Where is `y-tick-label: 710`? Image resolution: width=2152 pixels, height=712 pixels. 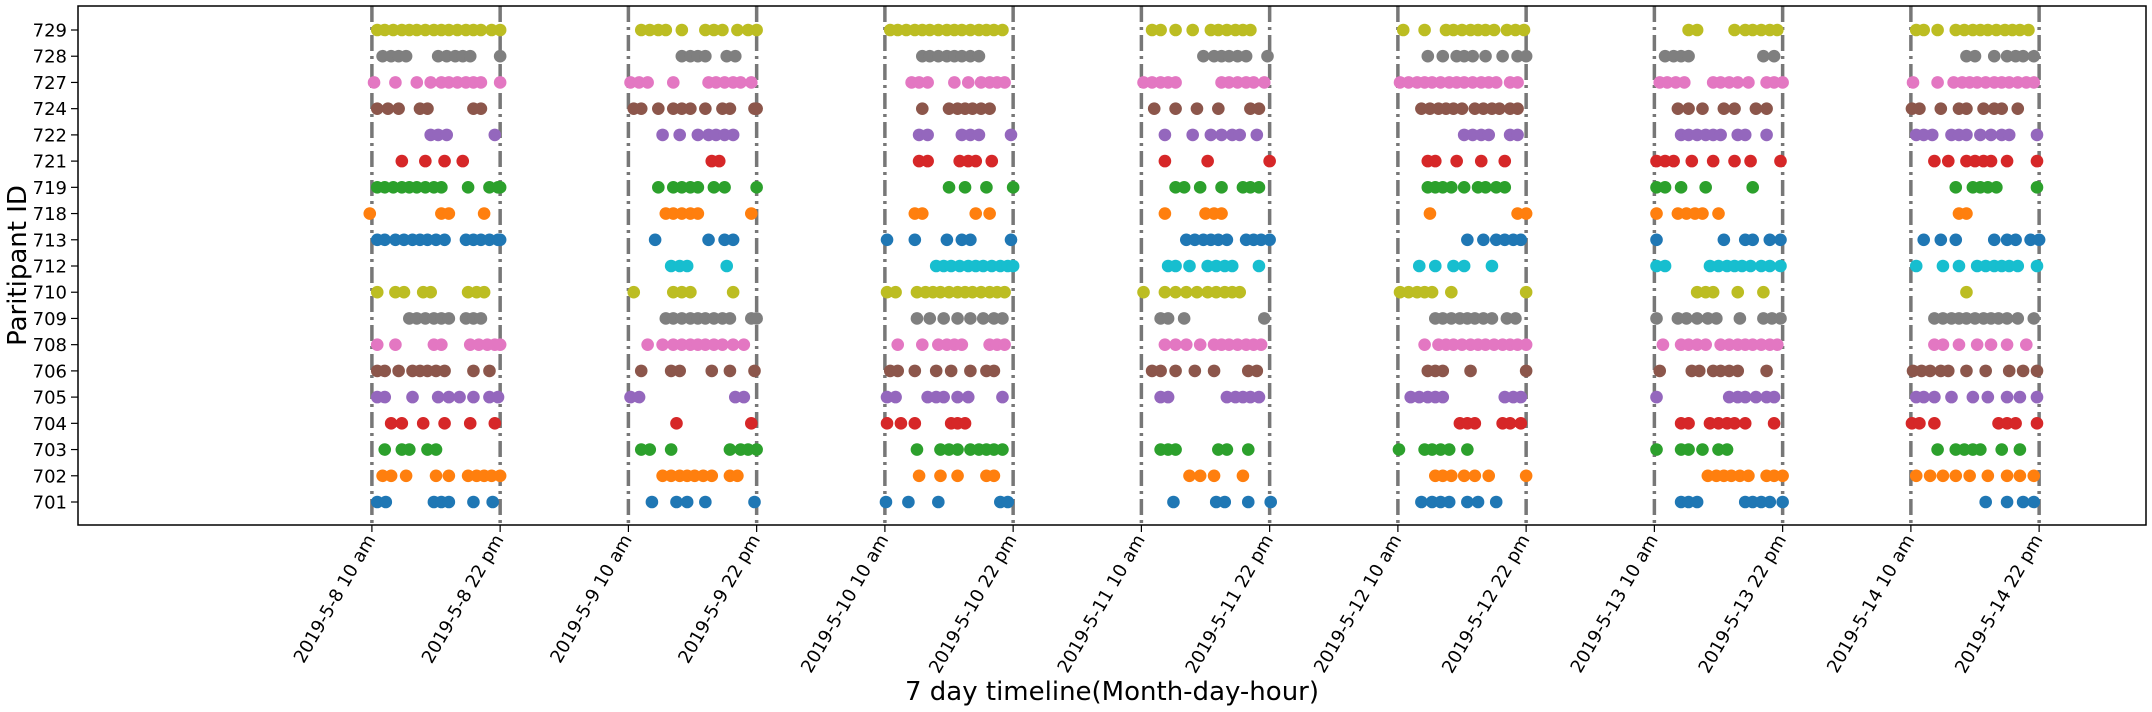 y-tick-label: 710 is located at coordinates (50, 293).